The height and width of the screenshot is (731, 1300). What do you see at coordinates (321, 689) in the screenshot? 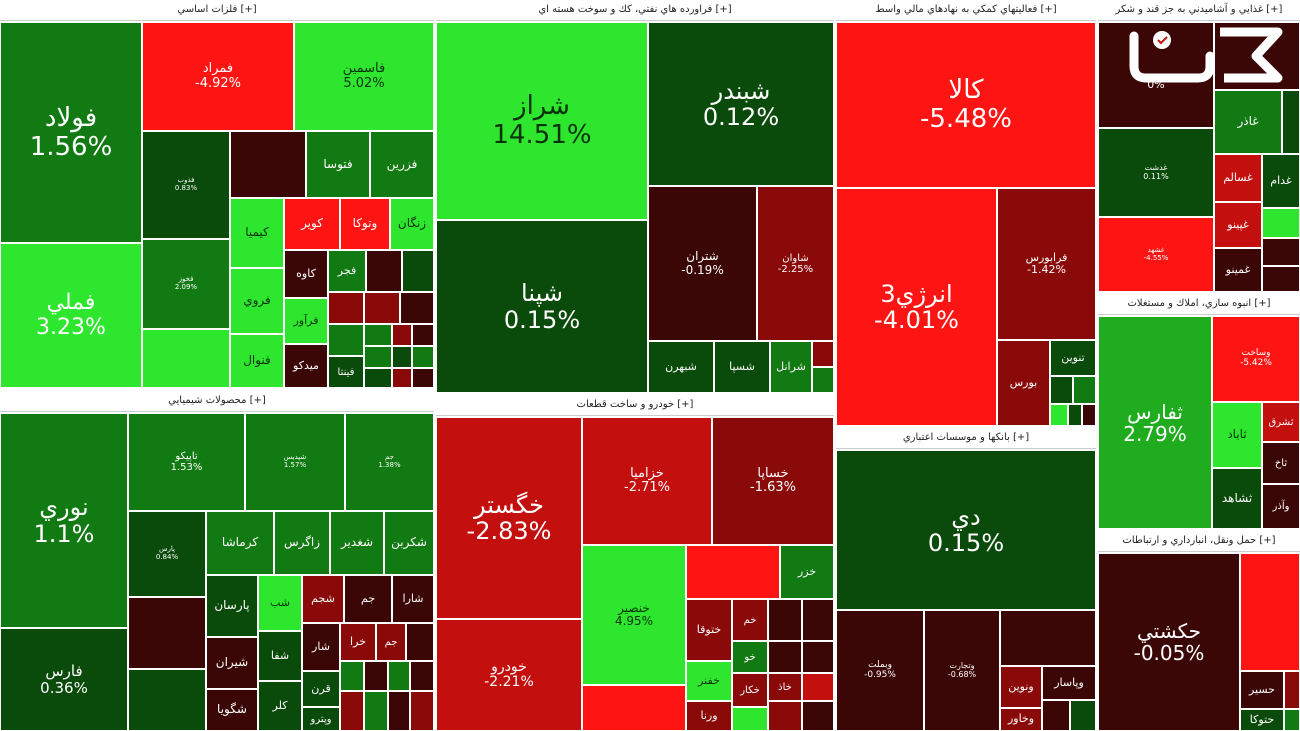
I see `stock-tile-qaran: قرن` at bounding box center [321, 689].